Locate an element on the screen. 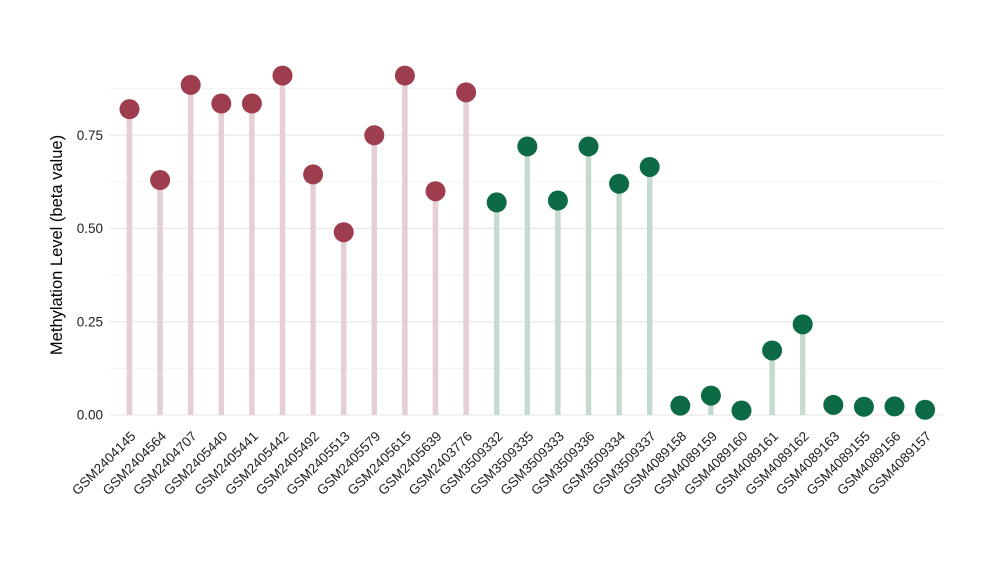  lollipop-point-GSM4089156 is located at coordinates (894, 406).